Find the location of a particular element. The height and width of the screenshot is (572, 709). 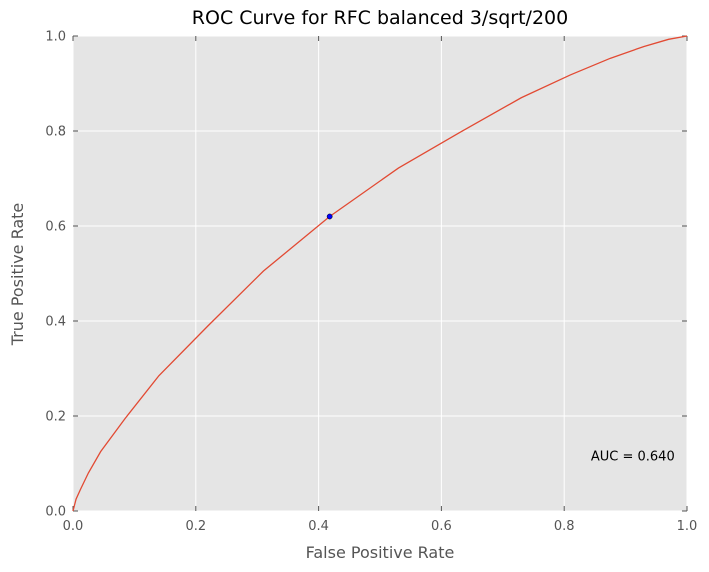

y-tick-label: 0.4 is located at coordinates (55, 322).